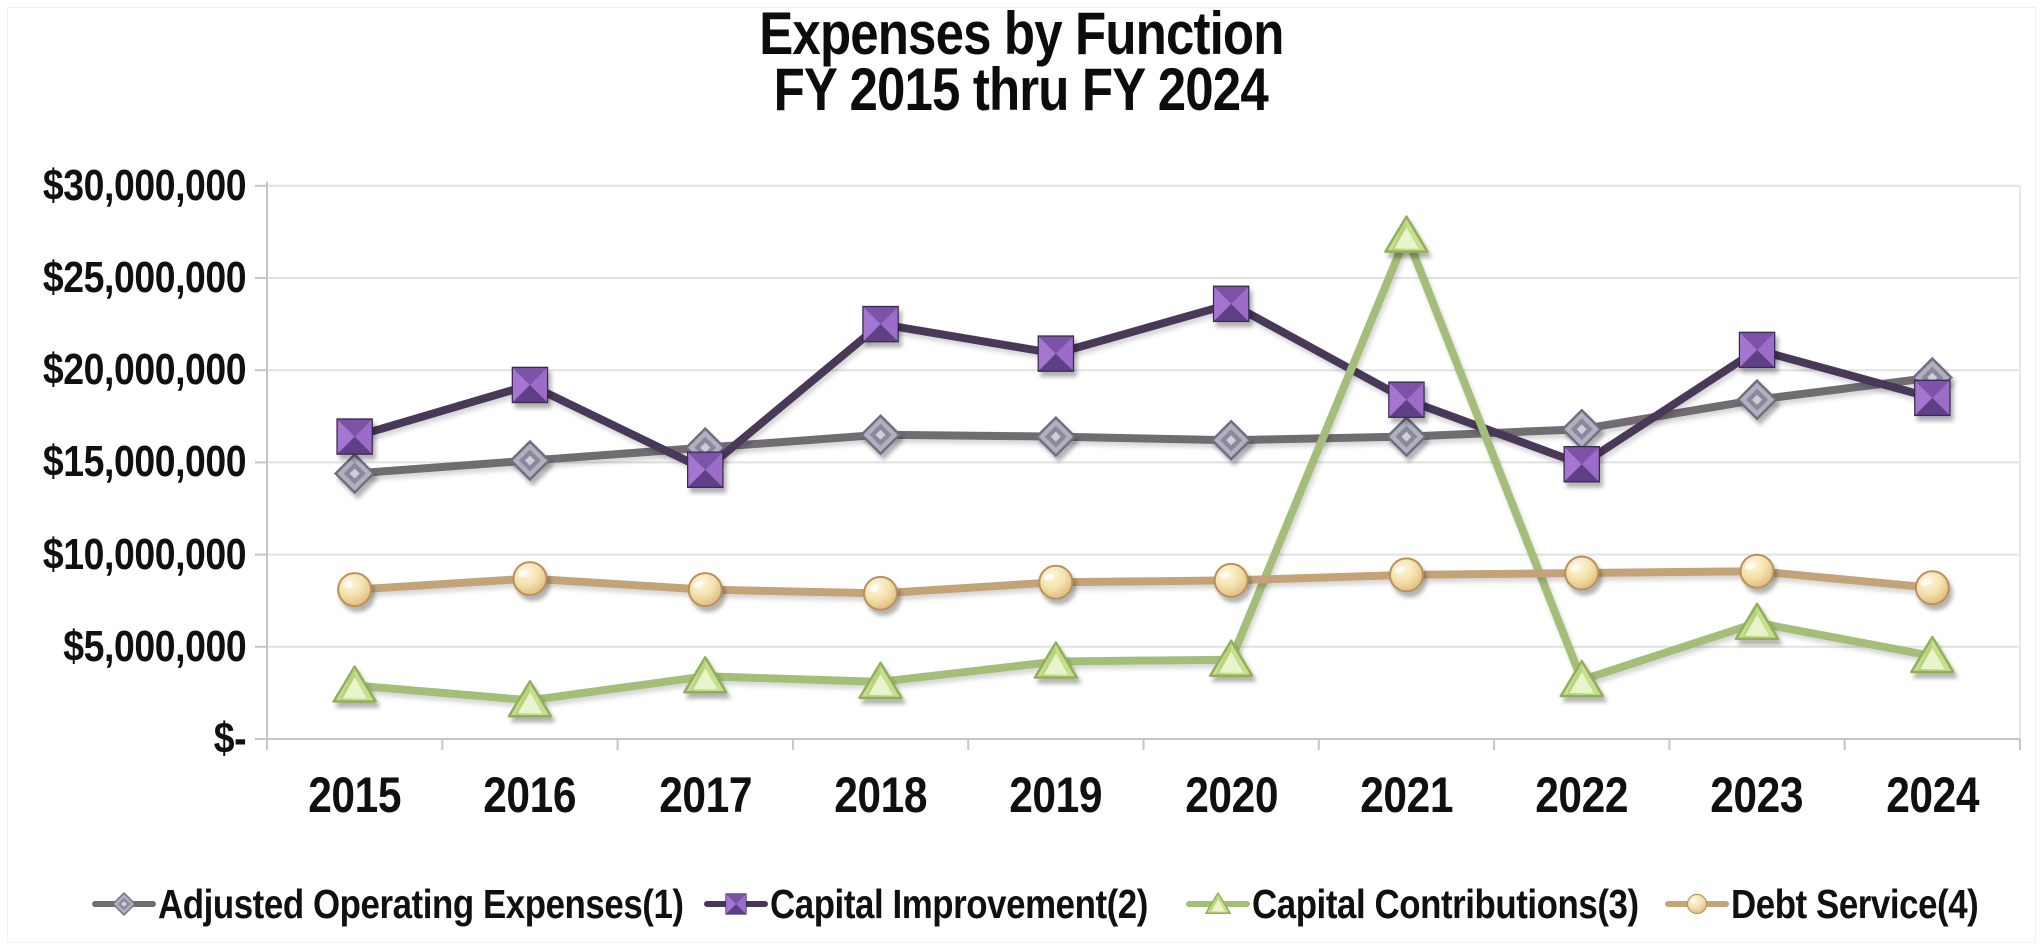  Describe the element at coordinates (144, 185) in the screenshot. I see `y-axis-label: $30,000,000` at that location.